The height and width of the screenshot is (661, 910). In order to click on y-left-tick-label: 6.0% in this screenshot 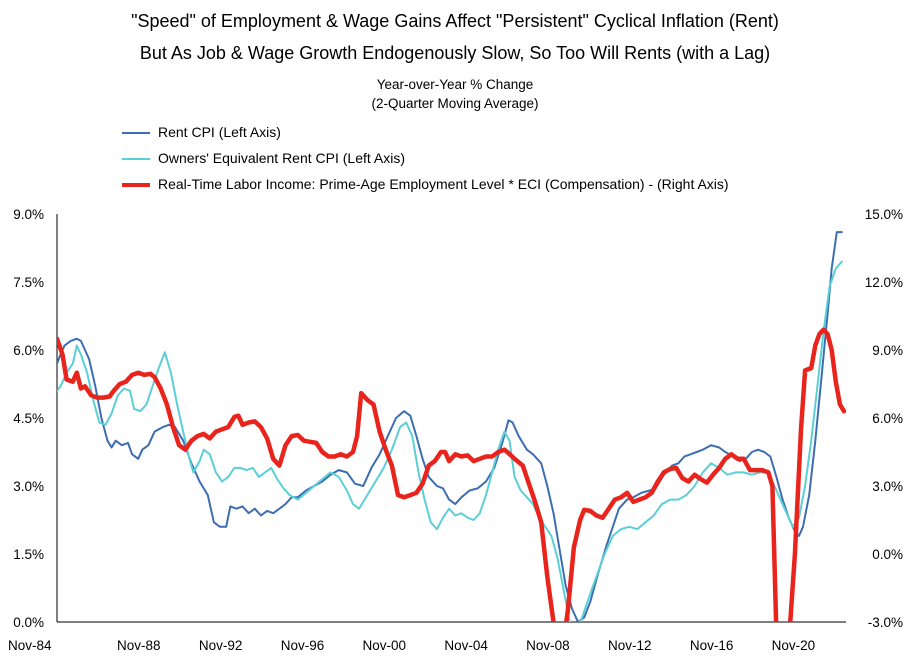, I will do `click(28, 350)`.